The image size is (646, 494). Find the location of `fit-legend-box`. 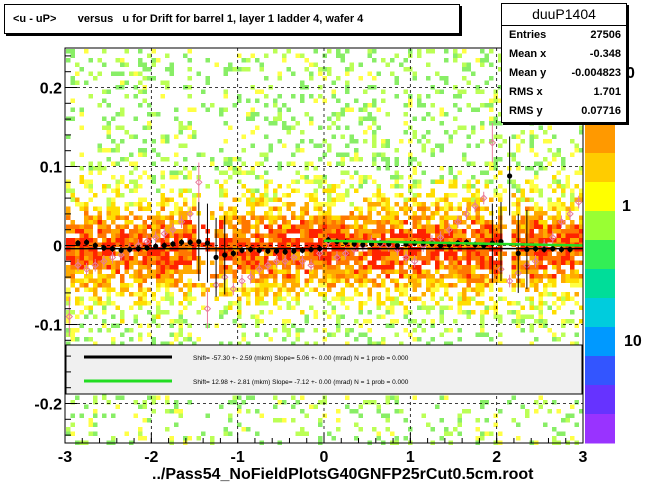

fit-legend-box is located at coordinates (324, 369).